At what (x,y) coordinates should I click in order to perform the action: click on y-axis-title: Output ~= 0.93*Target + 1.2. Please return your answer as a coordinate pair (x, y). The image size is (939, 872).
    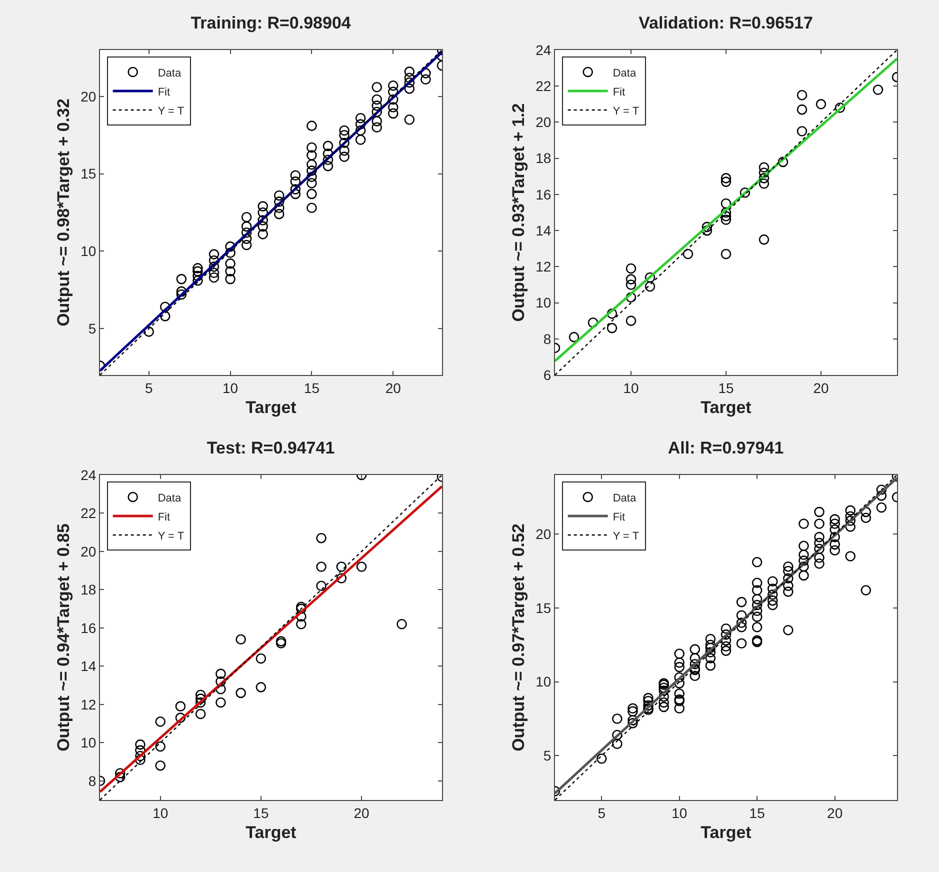
    Looking at the image, I should click on (518, 212).